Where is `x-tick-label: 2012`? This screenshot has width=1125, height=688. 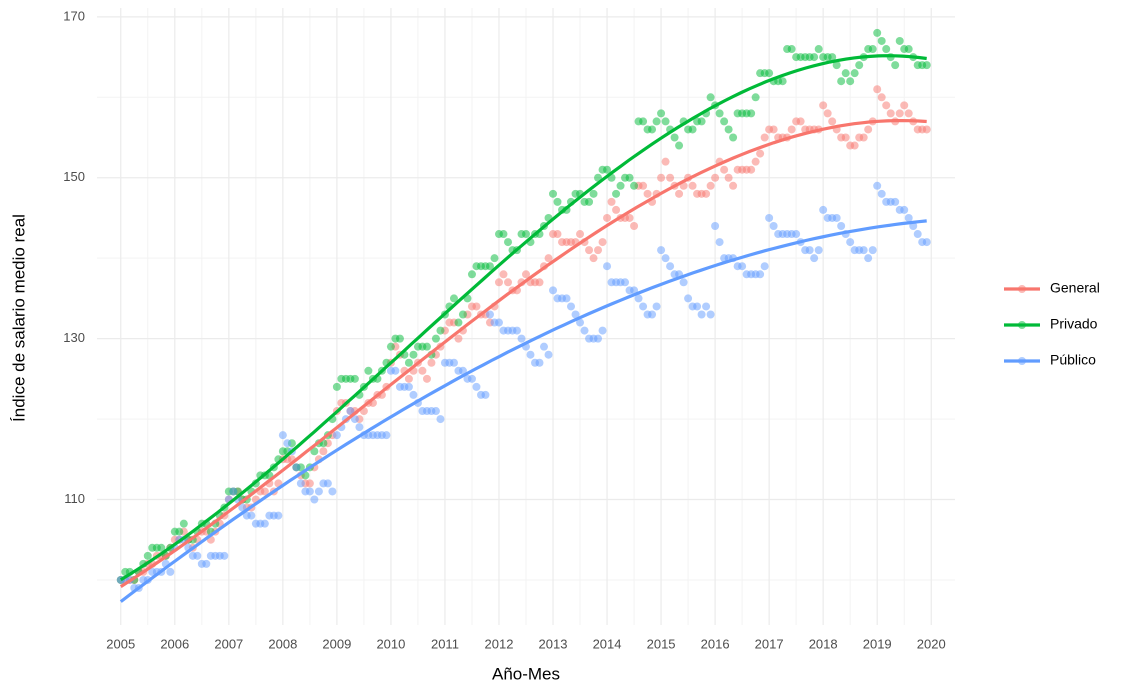
x-tick-label: 2012 is located at coordinates (499, 643).